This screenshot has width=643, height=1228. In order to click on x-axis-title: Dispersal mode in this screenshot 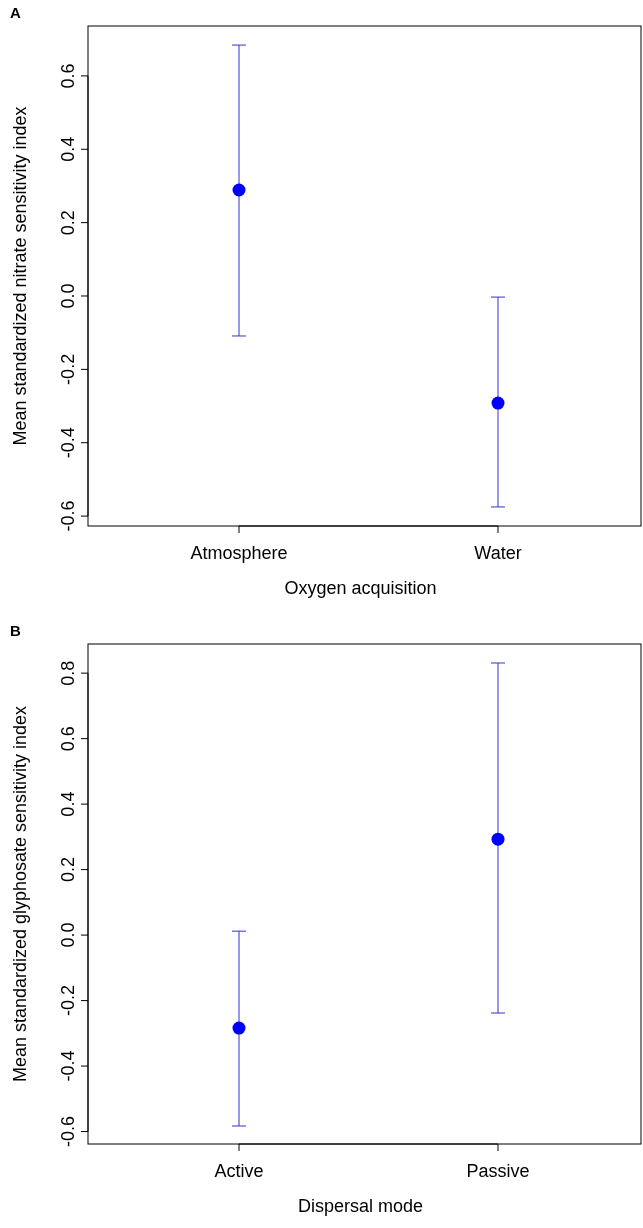, I will do `click(360, 1206)`.